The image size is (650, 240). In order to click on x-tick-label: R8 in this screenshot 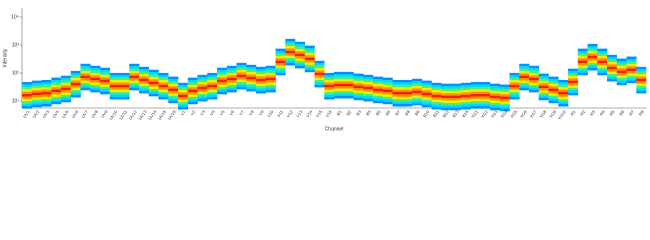, I will do `click(642, 113)`.